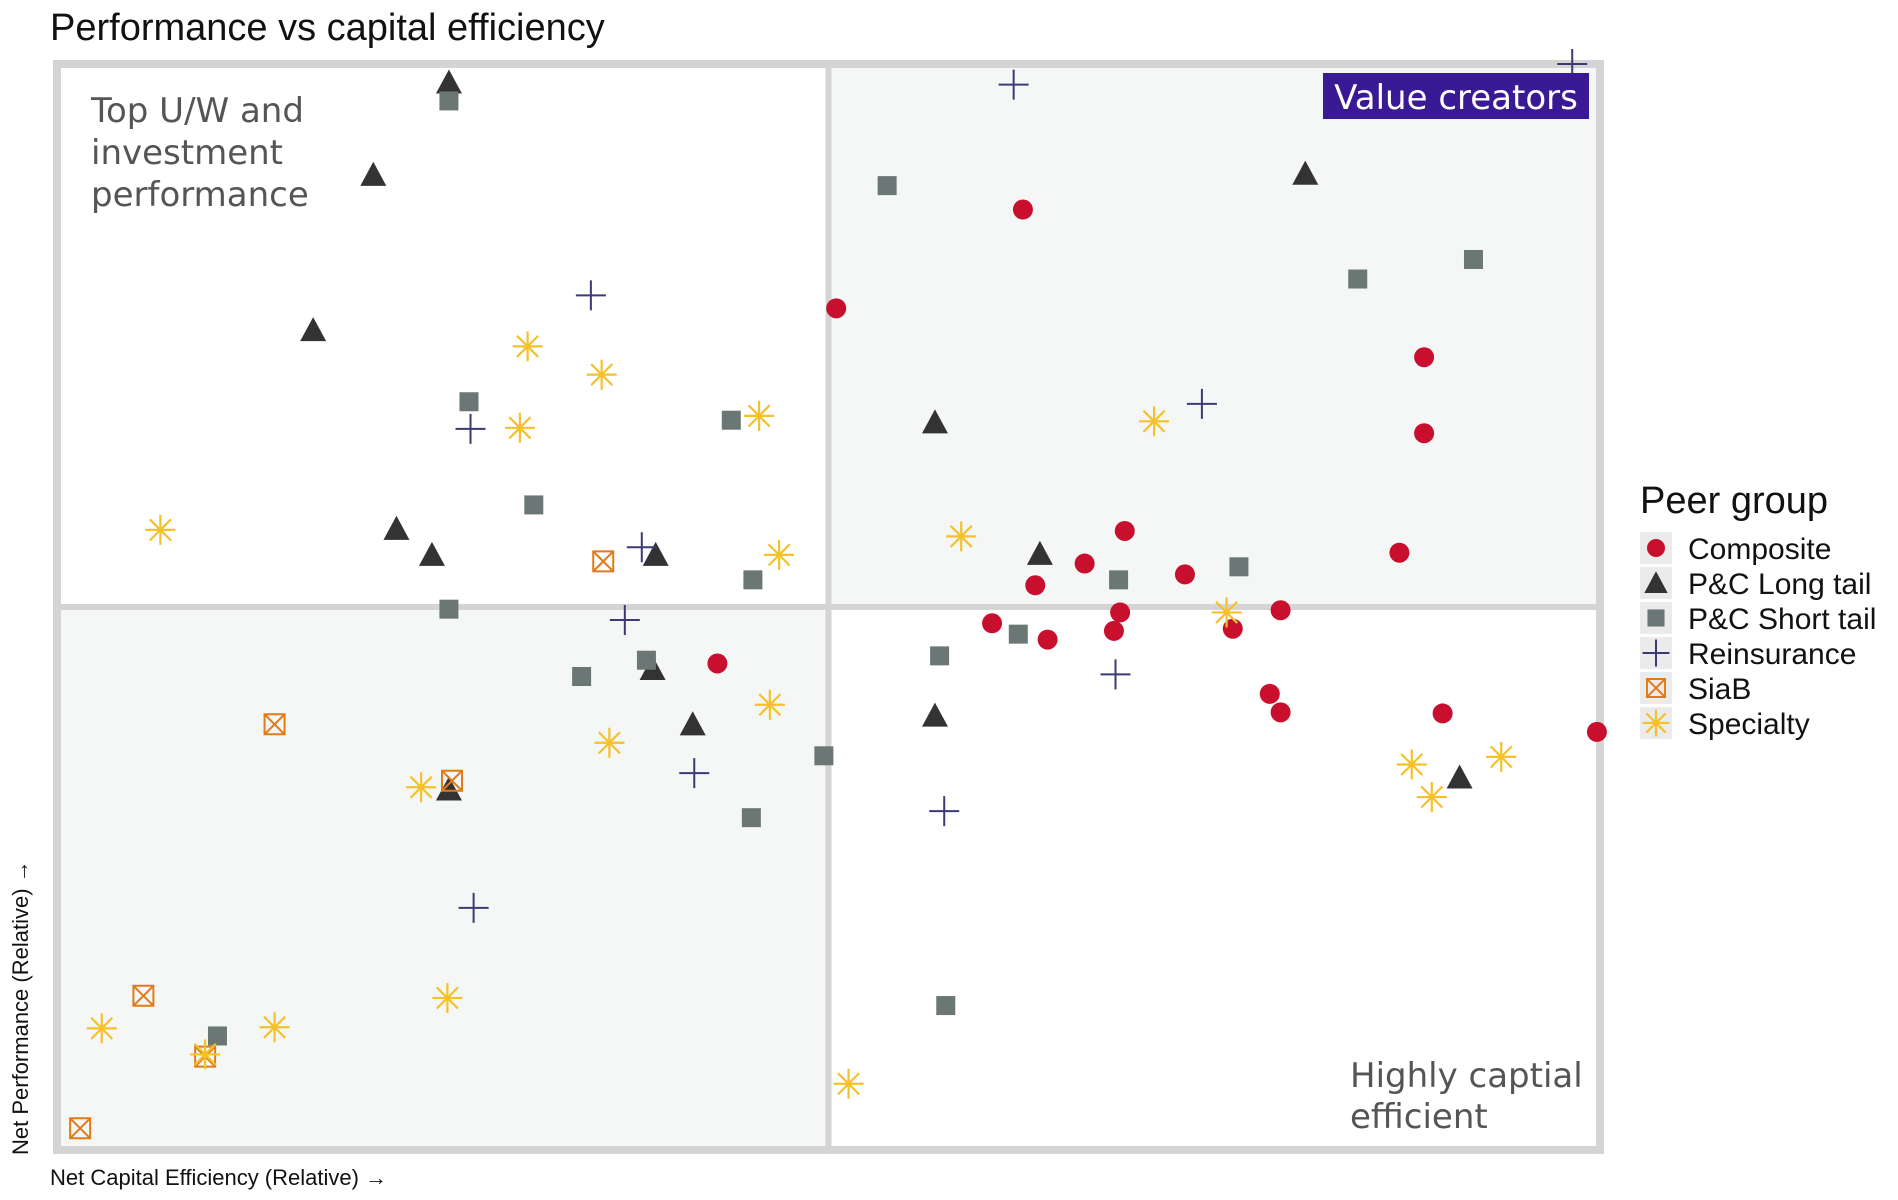 This screenshot has width=1898, height=1200. I want to click on quadrant-label-top-left-line-3: performance, so click(200, 195).